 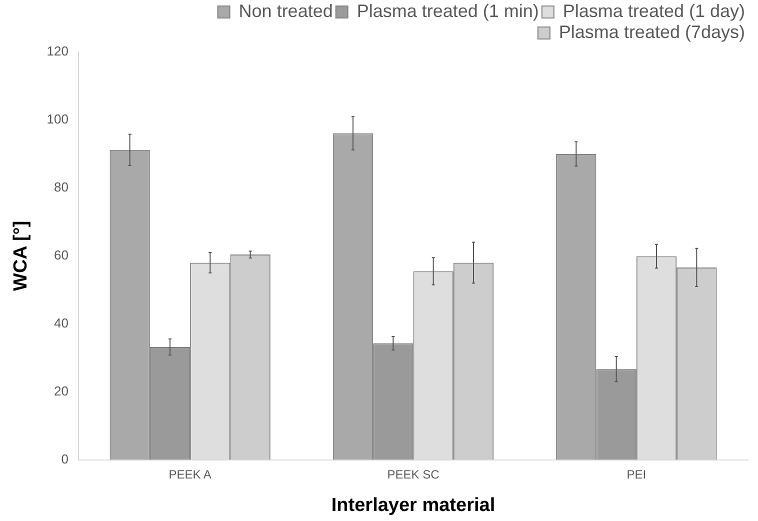 What do you see at coordinates (413, 505) in the screenshot?
I see `x-axis-title: Interlayer material` at bounding box center [413, 505].